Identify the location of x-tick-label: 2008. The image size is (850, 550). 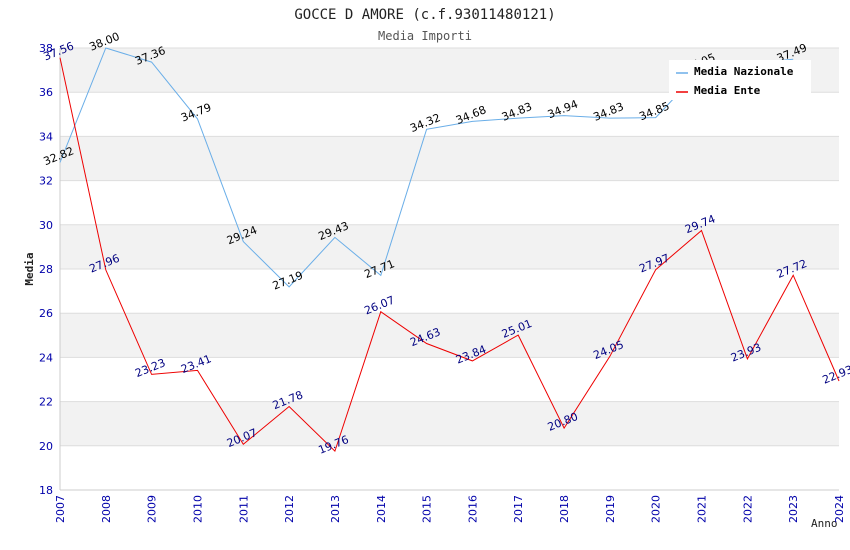
(106, 509).